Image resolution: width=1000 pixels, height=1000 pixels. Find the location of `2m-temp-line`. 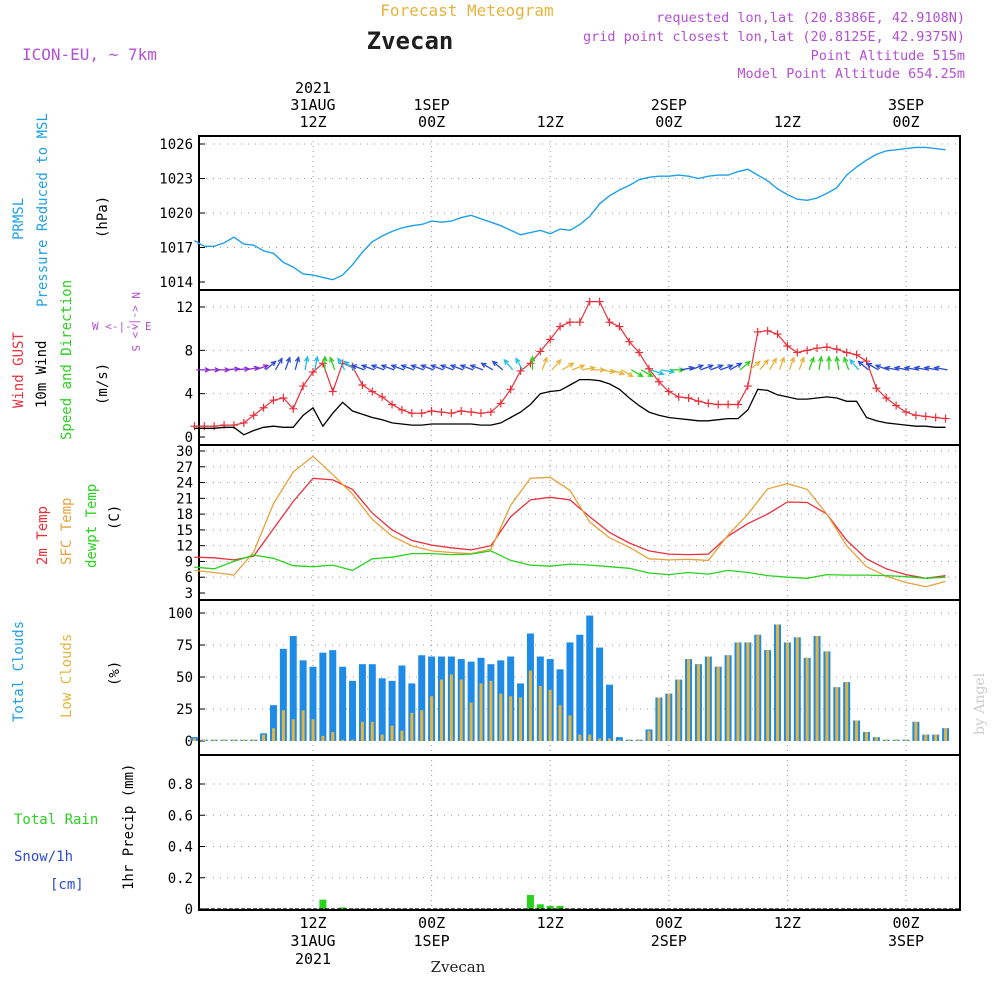

2m-temp-line is located at coordinates (570, 528).